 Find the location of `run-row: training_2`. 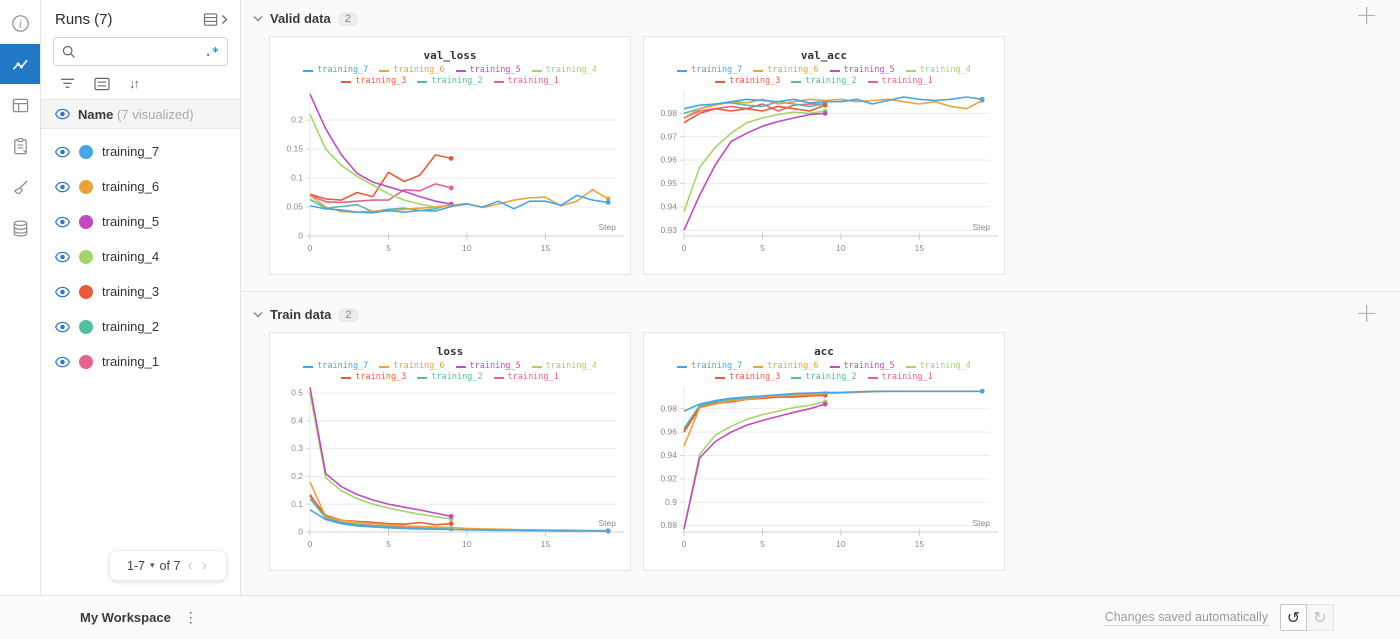

run-row: training_2 is located at coordinates (140, 326).